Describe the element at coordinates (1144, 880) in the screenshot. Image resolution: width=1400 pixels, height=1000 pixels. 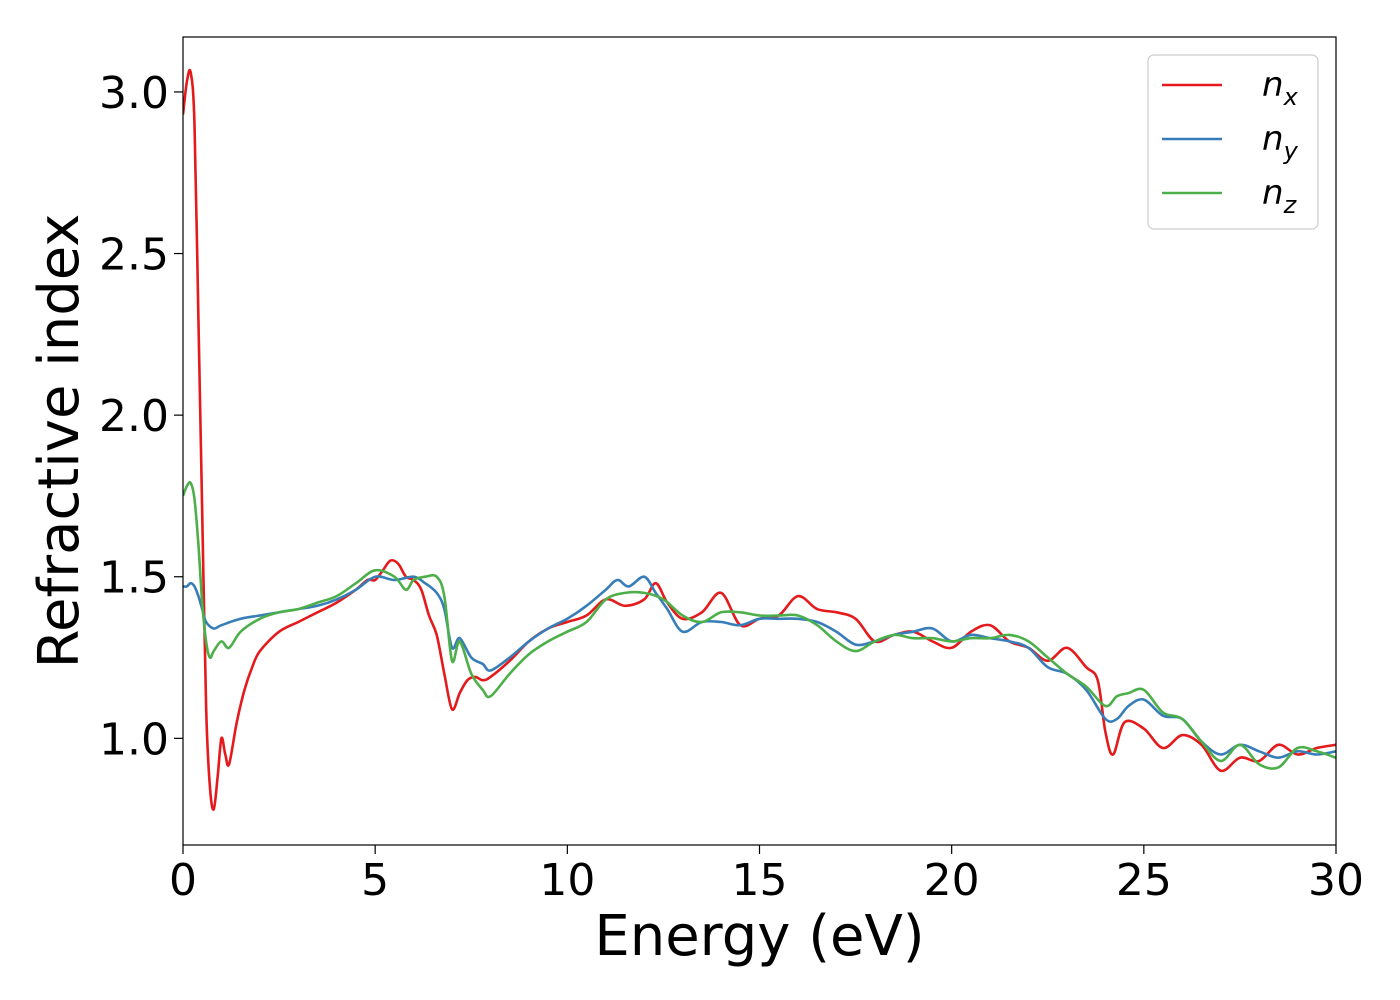
I see `x-tick-label: 25` at that location.